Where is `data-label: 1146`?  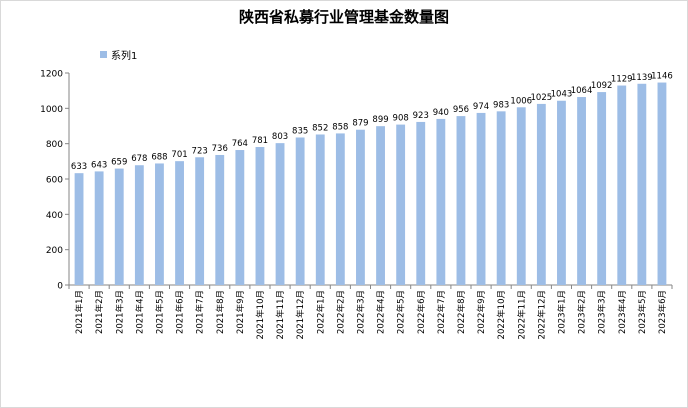
data-label: 1146 is located at coordinates (662, 77).